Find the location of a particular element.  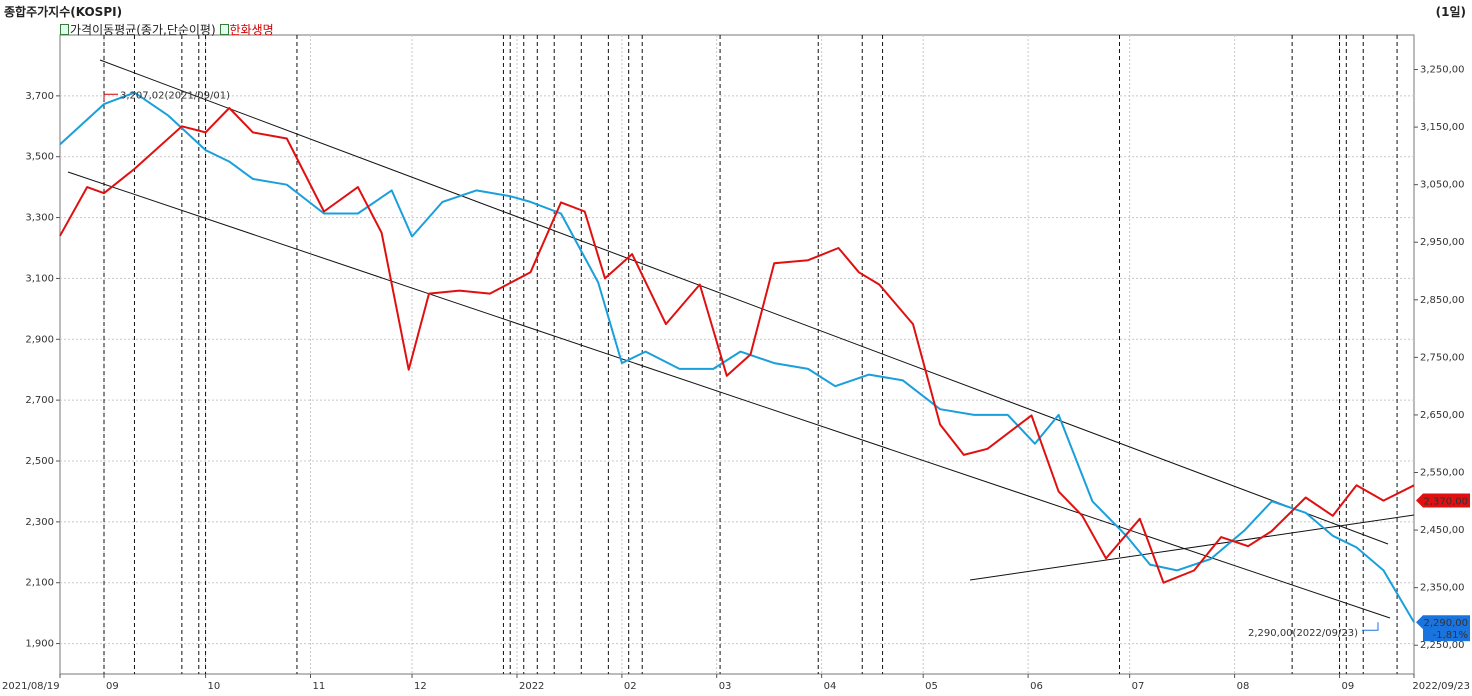

x-axis-tick-label: 2022/09/23 is located at coordinates (1441, 686).